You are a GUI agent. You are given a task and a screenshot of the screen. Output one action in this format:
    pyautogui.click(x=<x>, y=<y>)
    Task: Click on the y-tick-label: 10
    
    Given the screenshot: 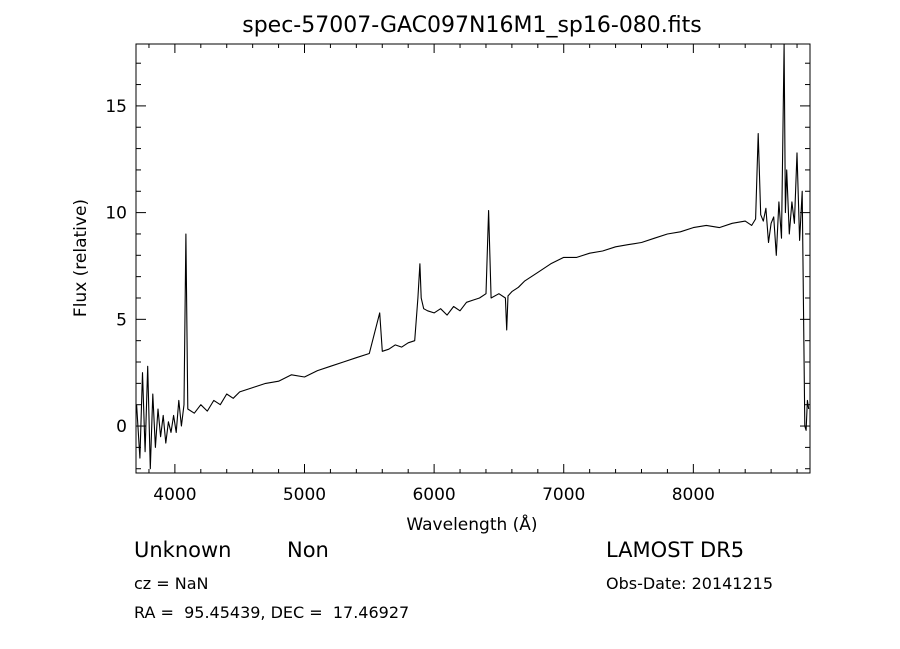 What is the action you would take?
    pyautogui.click(x=116, y=214)
    